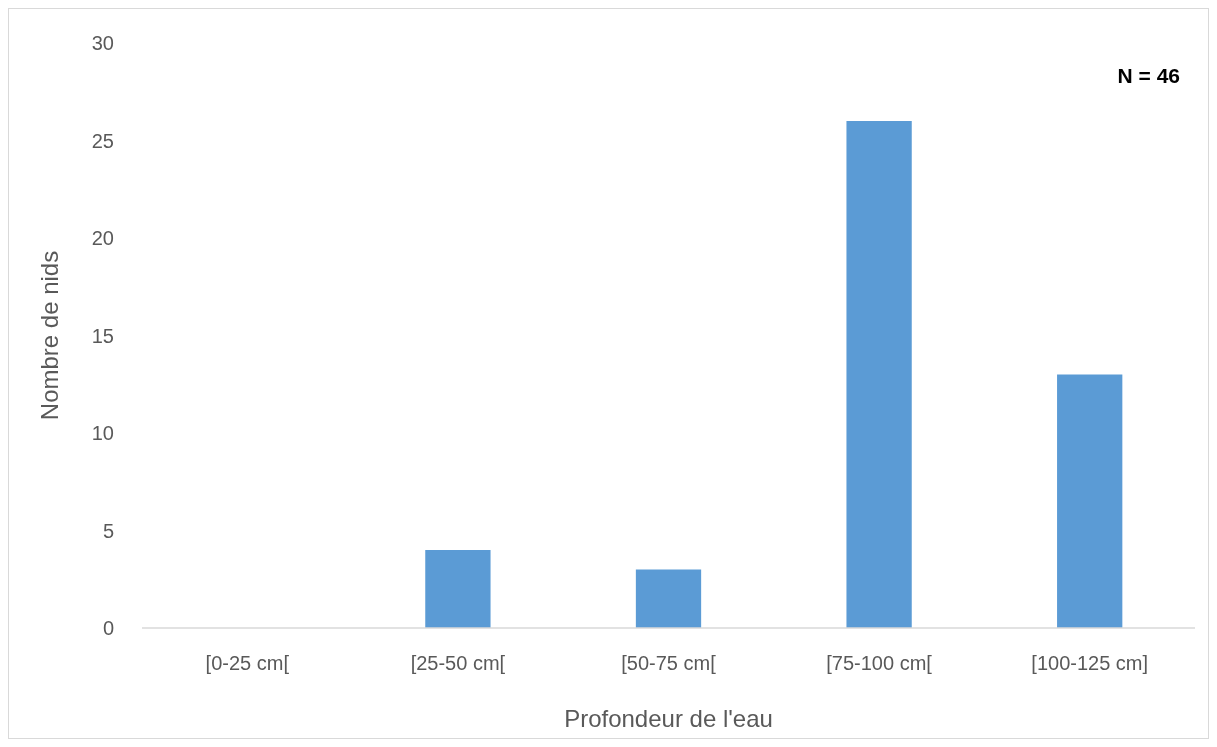 This screenshot has height=747, width=1217. Describe the element at coordinates (247, 663) in the screenshot. I see `x-tick-label: [0-25 cm[` at that location.